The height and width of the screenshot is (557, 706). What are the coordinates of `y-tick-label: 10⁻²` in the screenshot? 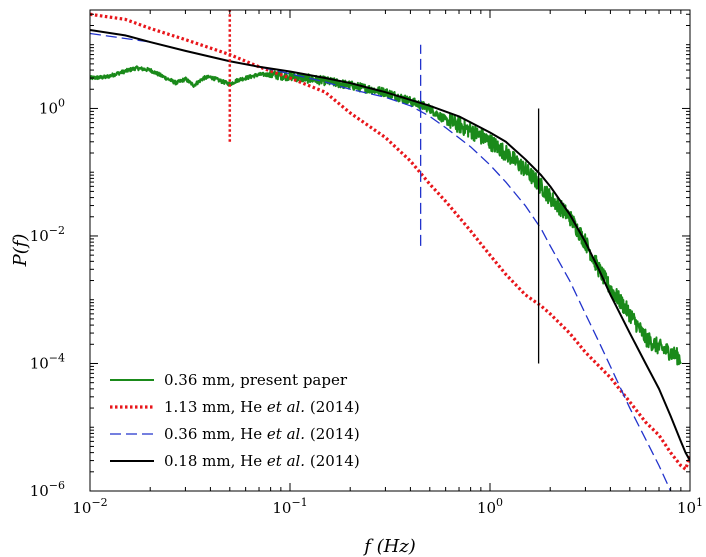 It's located at (47, 234).